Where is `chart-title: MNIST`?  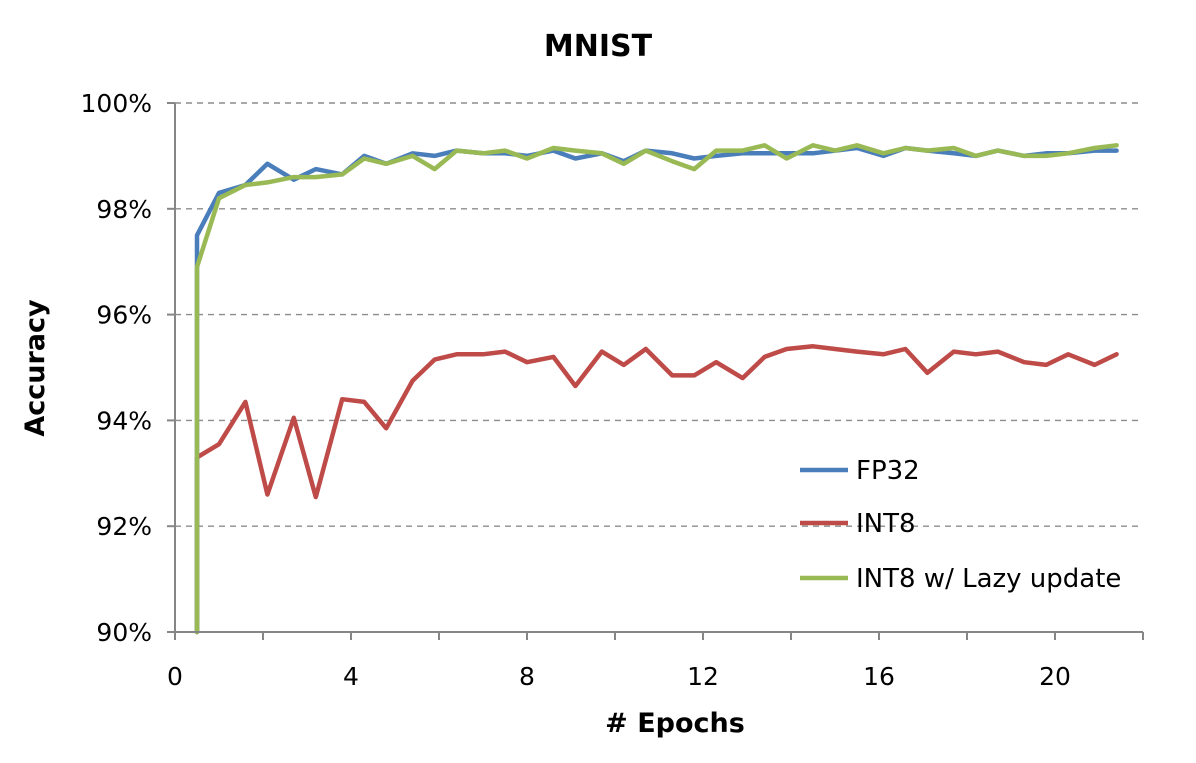
chart-title: MNIST is located at coordinates (598, 46).